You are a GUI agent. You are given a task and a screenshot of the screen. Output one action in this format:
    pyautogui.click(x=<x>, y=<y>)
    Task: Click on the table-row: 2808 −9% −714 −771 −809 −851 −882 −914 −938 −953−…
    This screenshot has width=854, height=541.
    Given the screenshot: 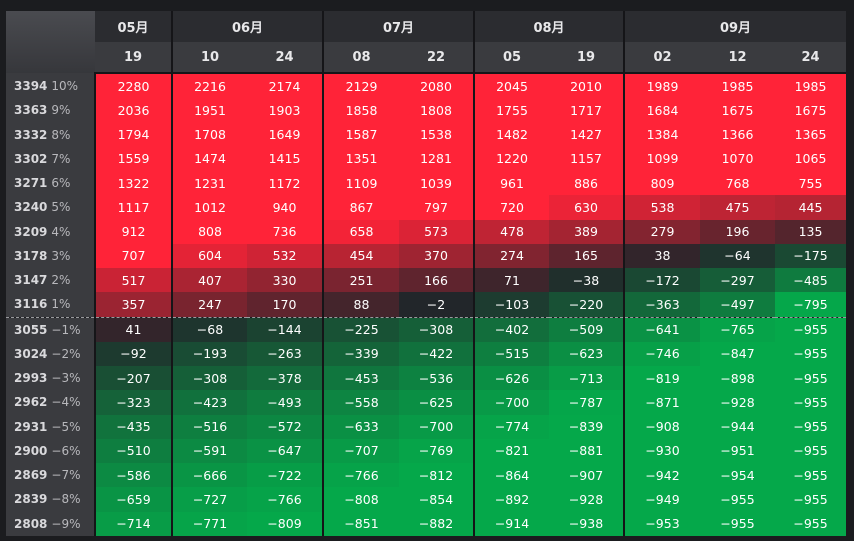 What is the action you would take?
    pyautogui.click(x=426, y=523)
    